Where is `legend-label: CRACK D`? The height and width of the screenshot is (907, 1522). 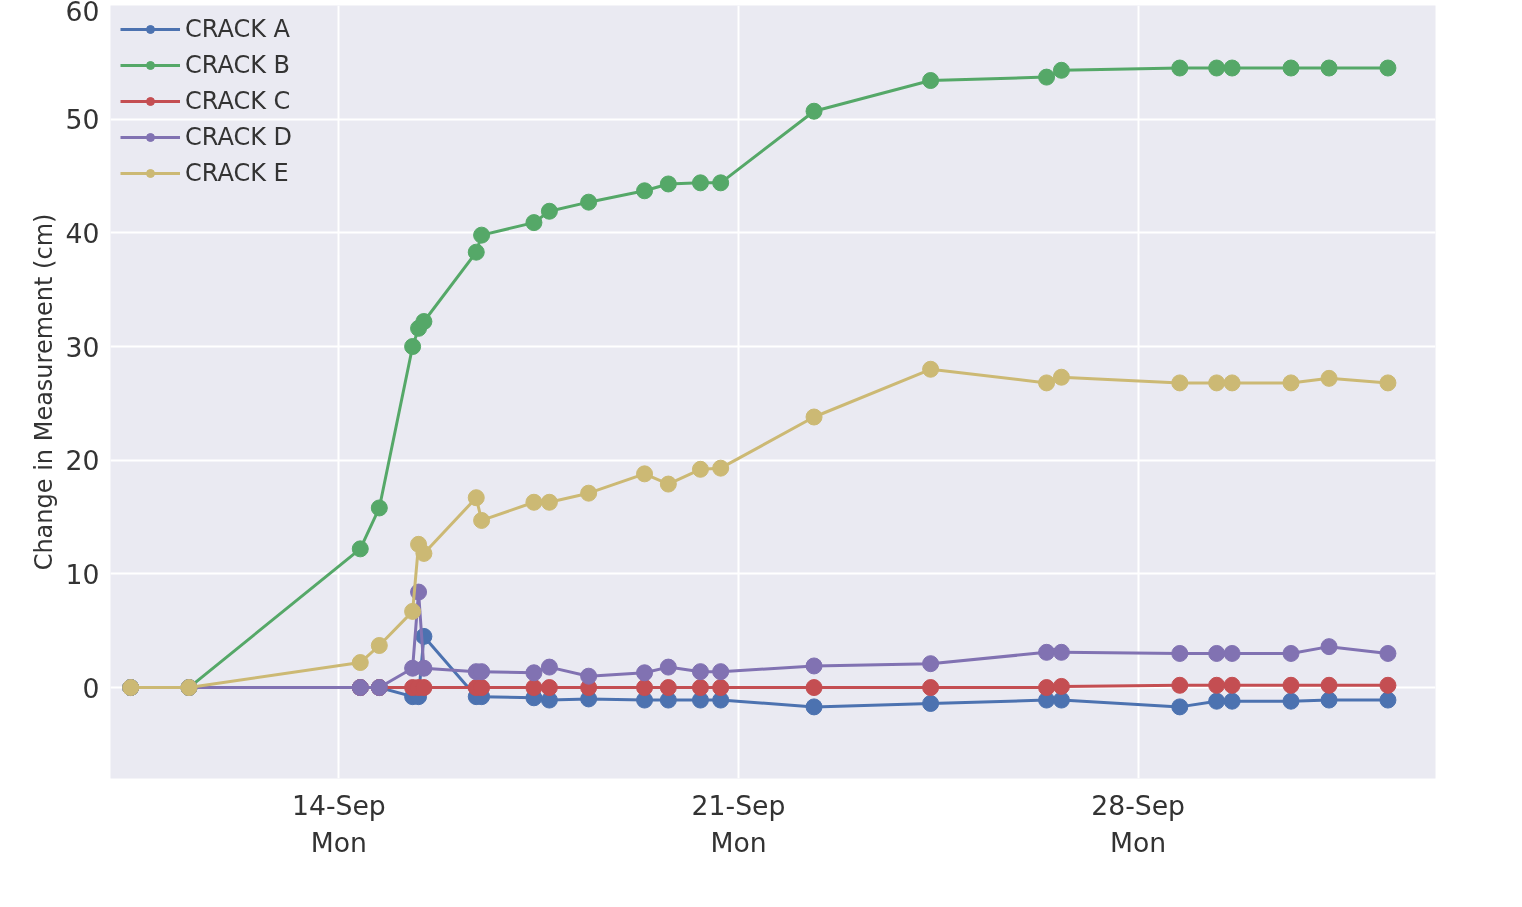
legend-label: CRACK D is located at coordinates (239, 137).